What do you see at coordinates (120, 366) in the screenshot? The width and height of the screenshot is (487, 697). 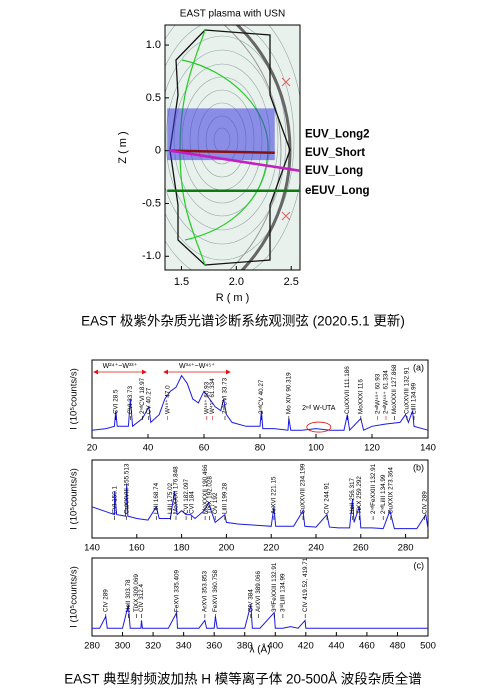 I see `band-label: W²⁴⁺~W³³⁺` at bounding box center [120, 366].